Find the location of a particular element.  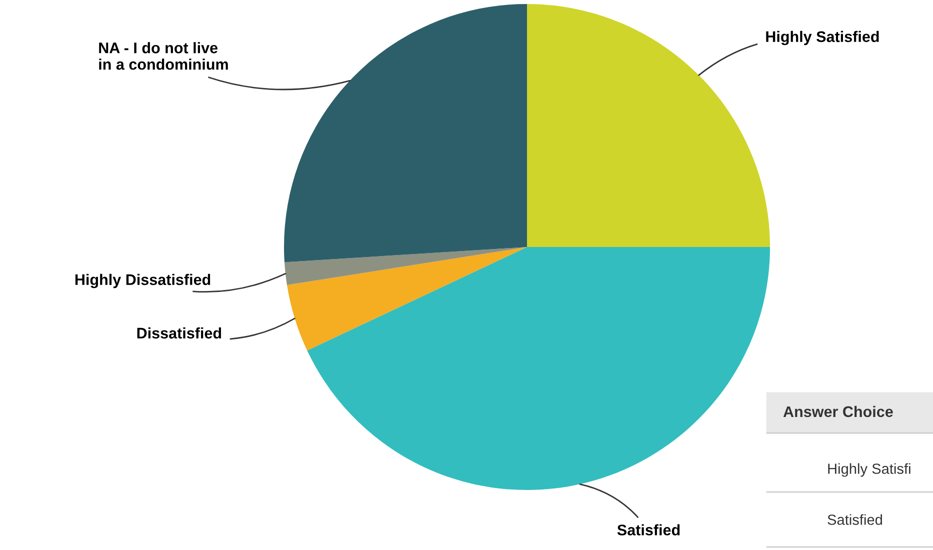

text: Highly Satisfi is located at coordinates (869, 470).